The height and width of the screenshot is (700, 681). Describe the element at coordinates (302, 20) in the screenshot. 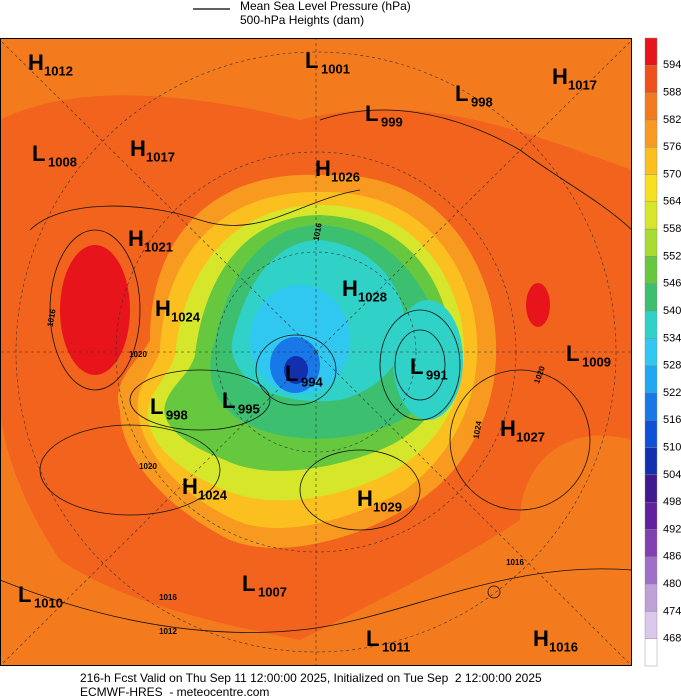

I see `legend-fill-label: 500-hPa Heights (dam)` at that location.